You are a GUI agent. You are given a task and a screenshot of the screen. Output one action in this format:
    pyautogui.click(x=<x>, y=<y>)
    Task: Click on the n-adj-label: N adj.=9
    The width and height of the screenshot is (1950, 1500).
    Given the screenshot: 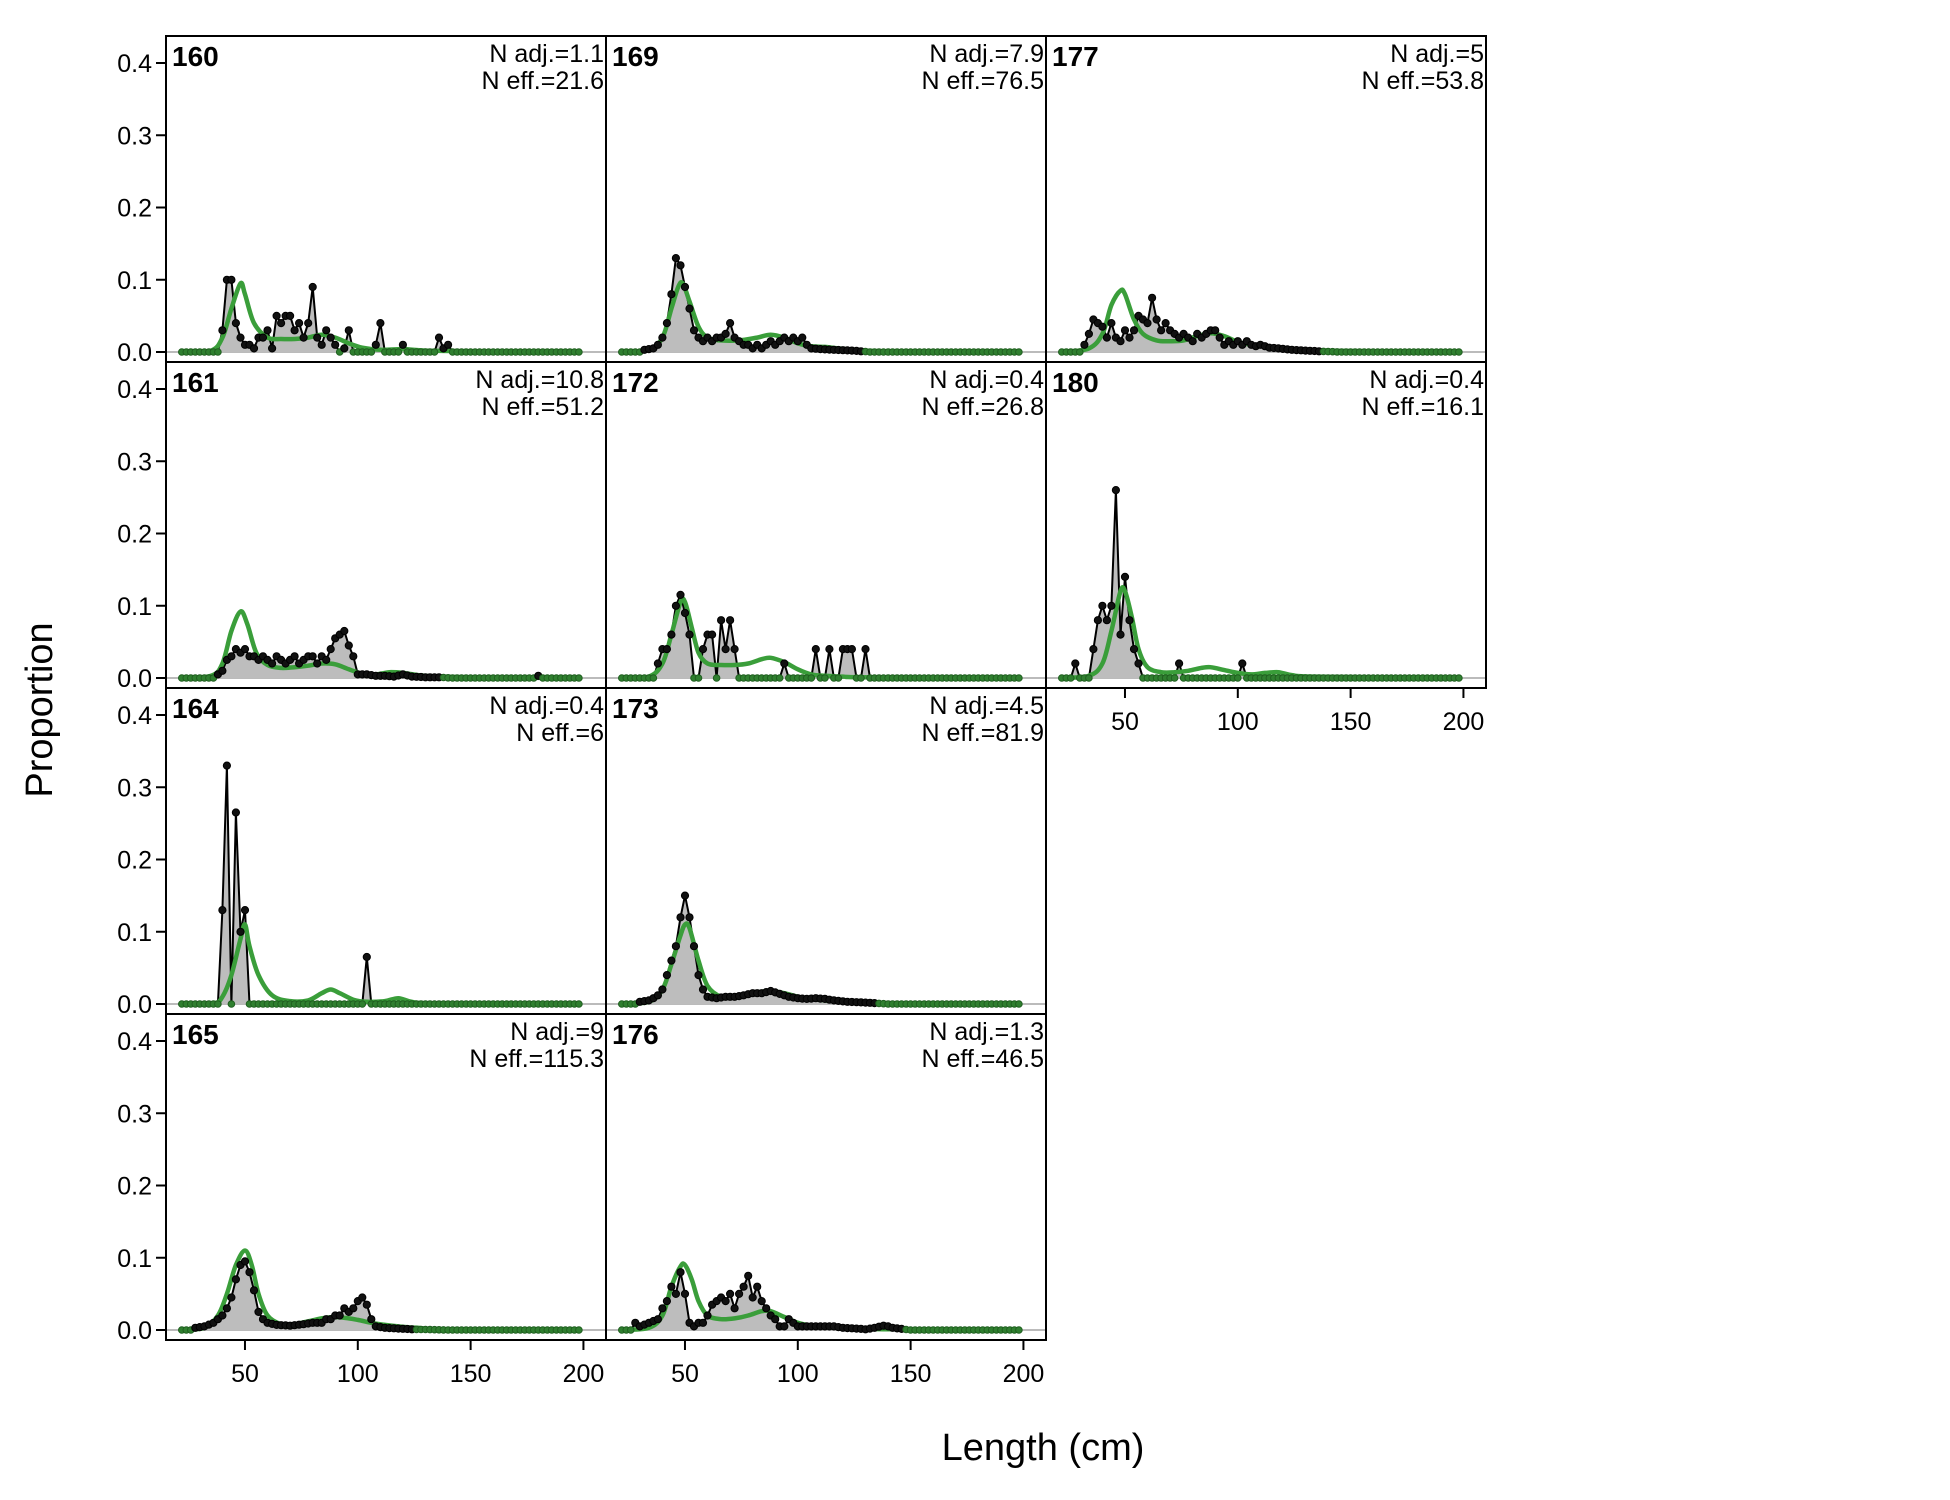 What is the action you would take?
    pyautogui.click(x=557, y=1032)
    